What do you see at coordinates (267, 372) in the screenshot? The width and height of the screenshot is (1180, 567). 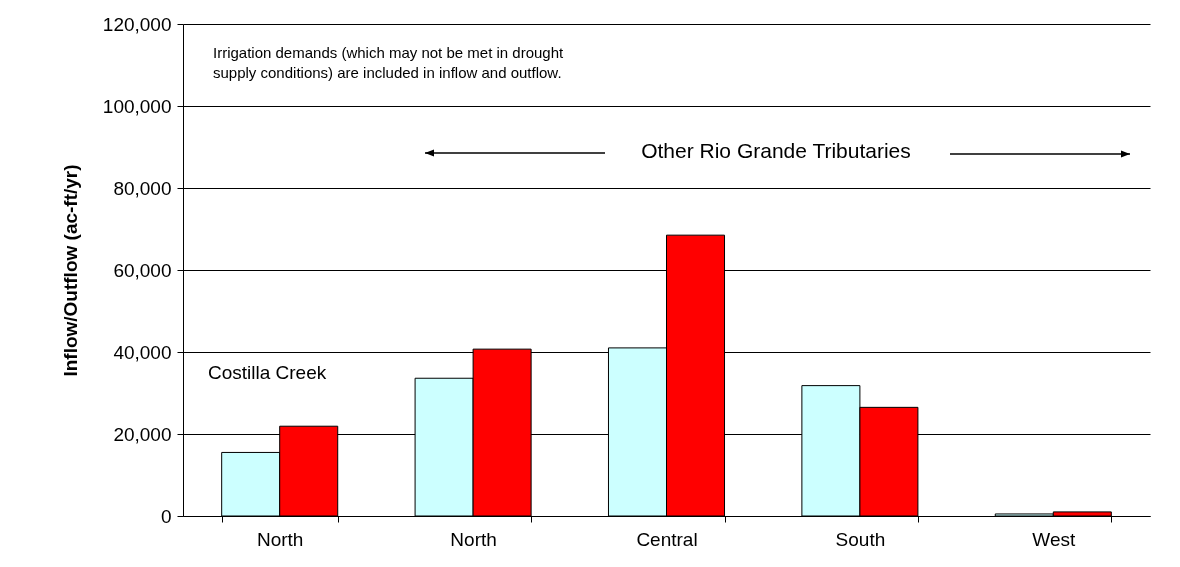 I see `annotation: Costilla Creek` at bounding box center [267, 372].